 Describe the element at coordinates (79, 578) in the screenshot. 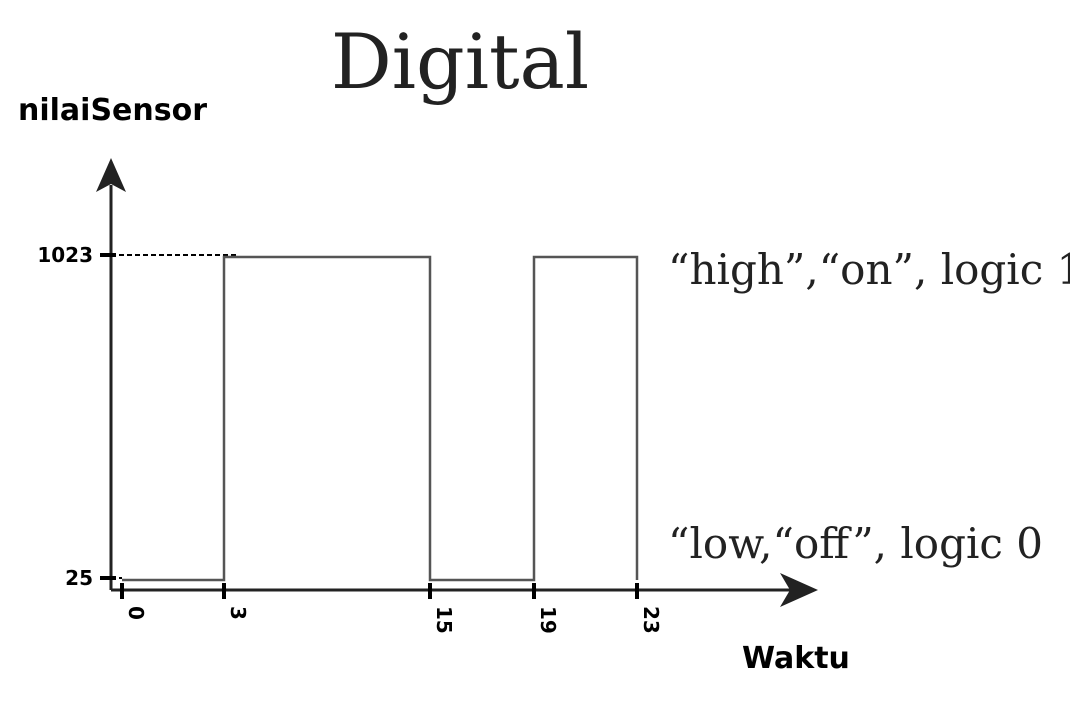

I see `y-tick-label: 25` at that location.